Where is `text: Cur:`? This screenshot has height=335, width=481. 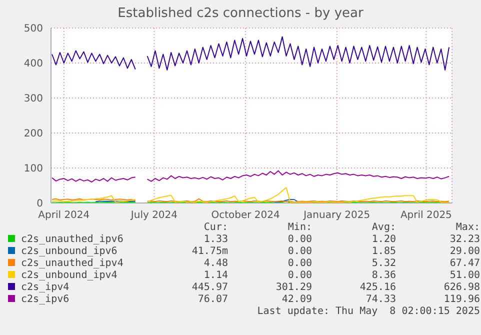 text: Cur: is located at coordinates (215, 227).